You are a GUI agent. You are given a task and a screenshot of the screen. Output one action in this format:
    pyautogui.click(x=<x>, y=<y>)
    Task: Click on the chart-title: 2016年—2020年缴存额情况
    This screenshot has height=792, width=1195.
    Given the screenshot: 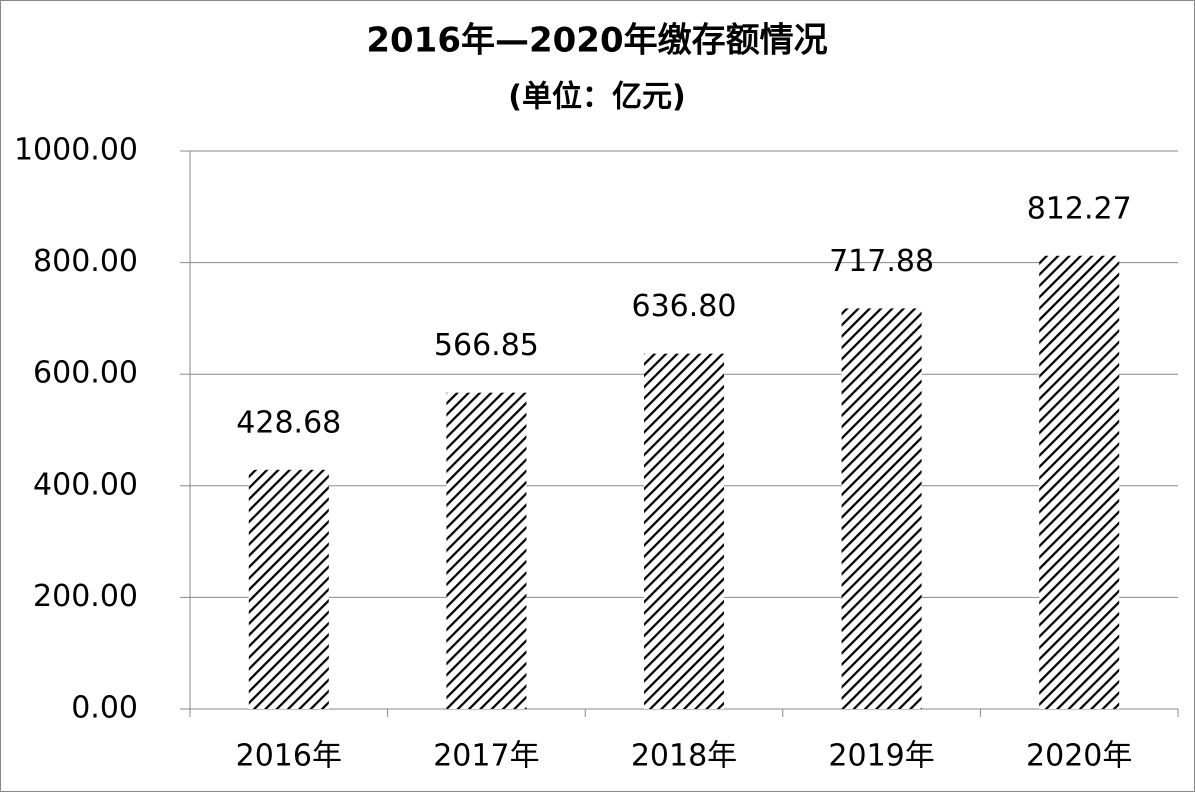 What is the action you would take?
    pyautogui.click(x=596, y=41)
    